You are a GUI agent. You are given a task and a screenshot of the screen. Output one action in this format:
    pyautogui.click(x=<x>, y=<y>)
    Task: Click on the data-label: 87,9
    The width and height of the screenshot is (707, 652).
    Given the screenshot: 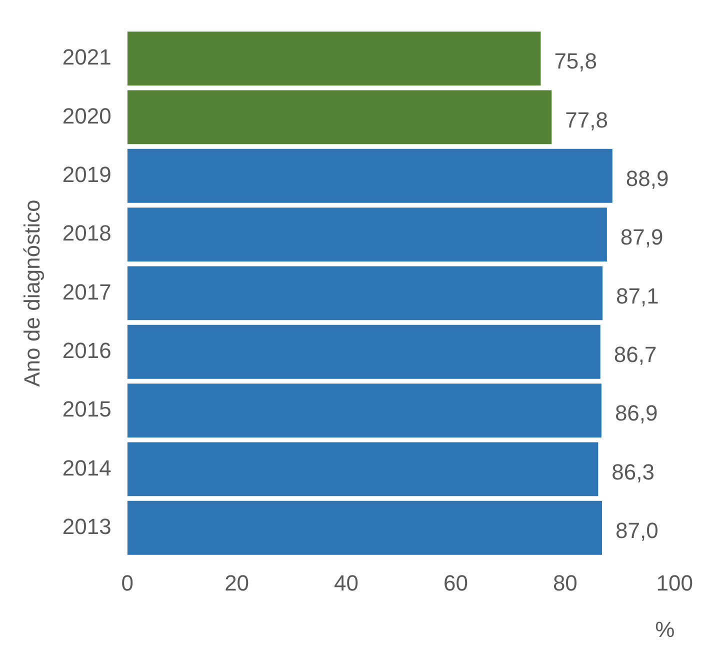 What is the action you would take?
    pyautogui.click(x=642, y=237)
    